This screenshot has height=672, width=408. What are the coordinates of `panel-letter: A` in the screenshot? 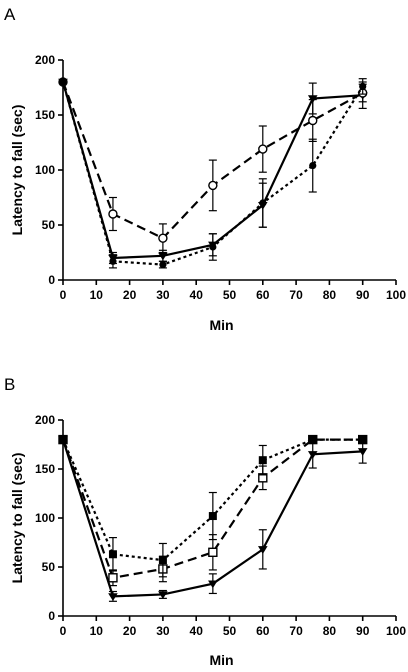 It's located at (10, 14).